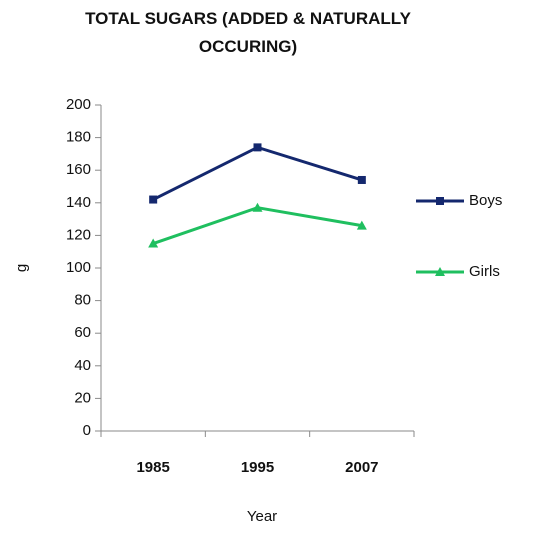  What do you see at coordinates (485, 200) in the screenshot?
I see `legend-label-boys: Boys` at bounding box center [485, 200].